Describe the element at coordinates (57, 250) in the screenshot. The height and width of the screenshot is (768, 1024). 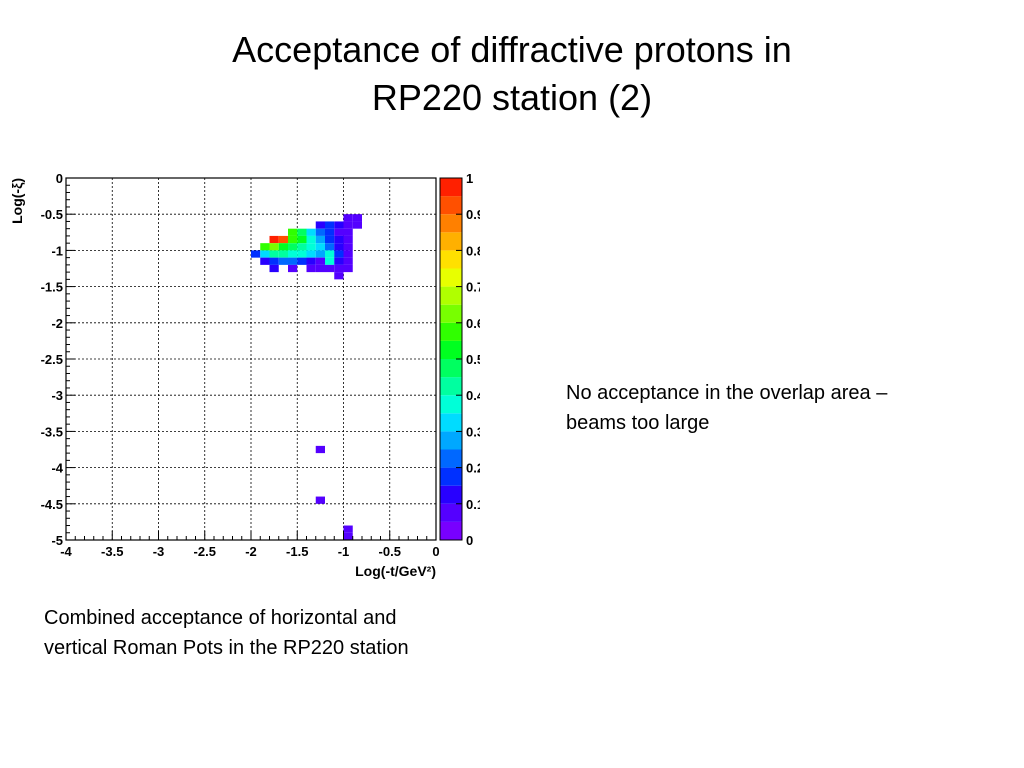
I see `y-tick-label: -1` at that location.